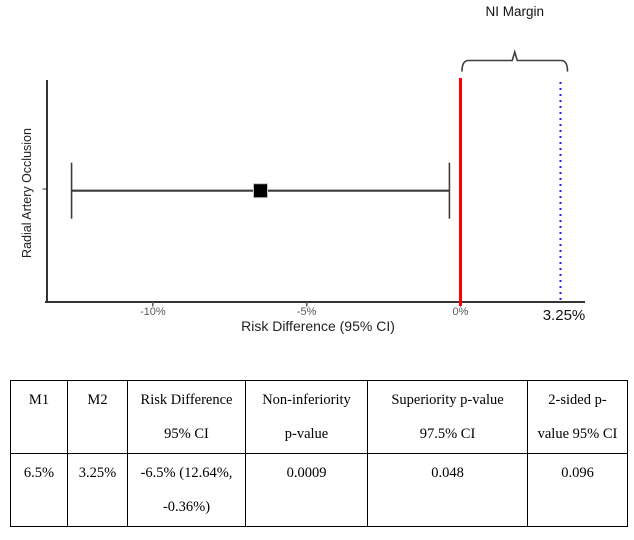  What do you see at coordinates (153, 312) in the screenshot?
I see `x-tick-label--10%: -10%` at bounding box center [153, 312].